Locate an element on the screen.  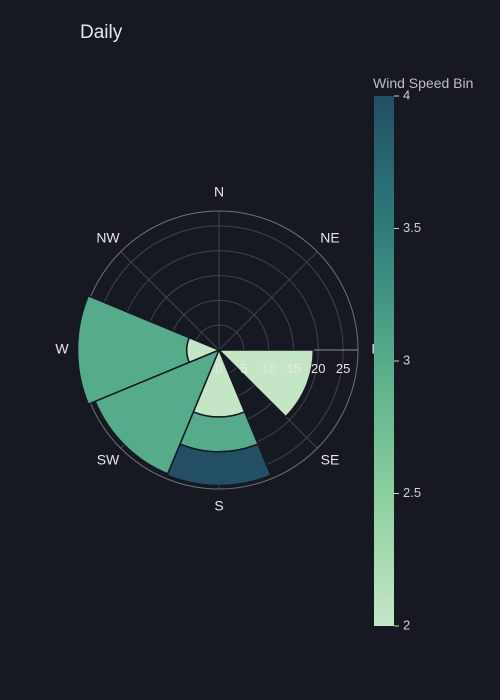
radial-tick-label: 0 is located at coordinates (218, 368).